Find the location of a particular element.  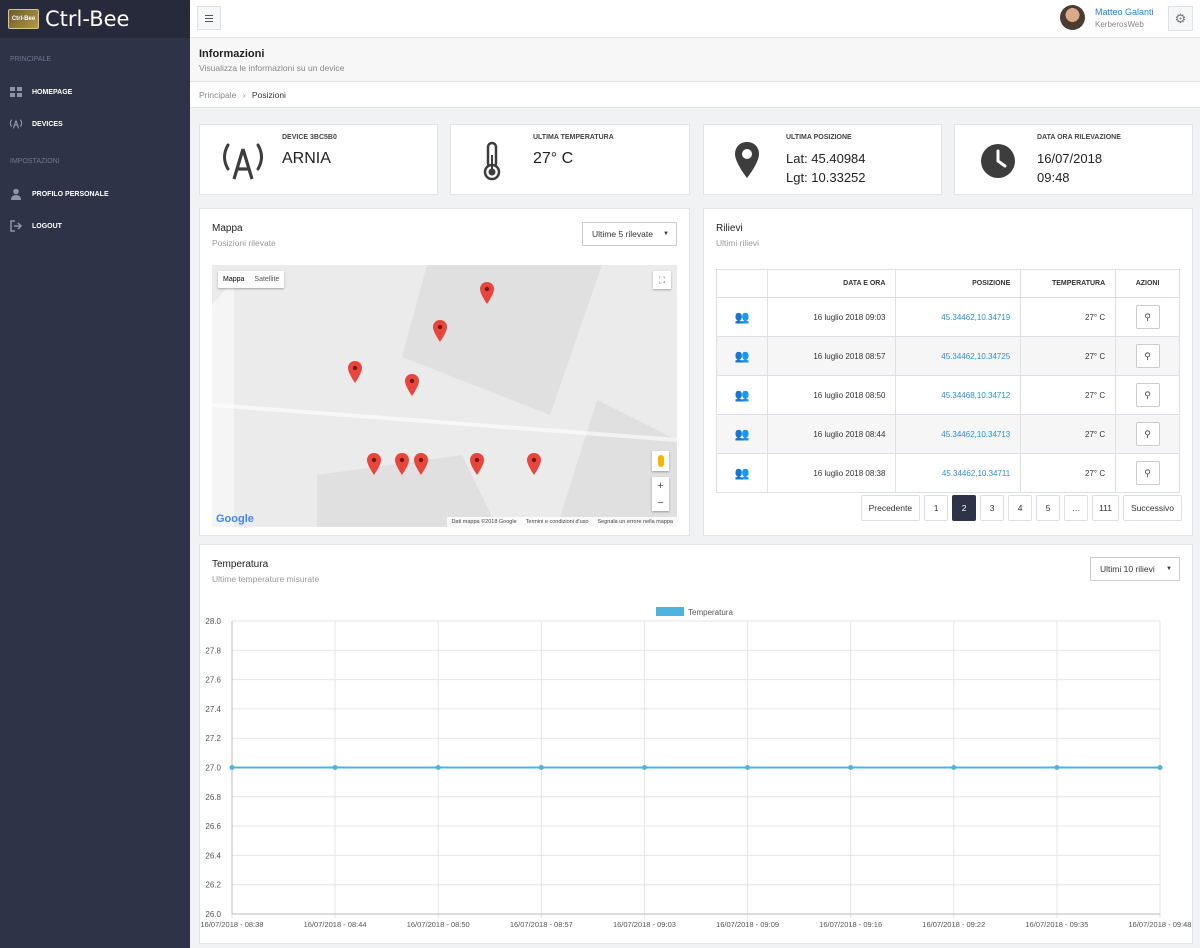

date-value: 16/07/2018 is located at coordinates (1070, 158).